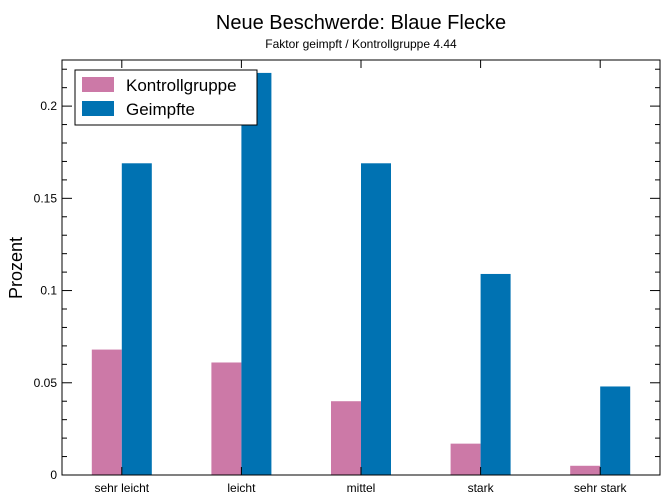  Describe the element at coordinates (361, 44) in the screenshot. I see `chart-subtitle: Faktor geimpft / Kontrollgruppe 4.44` at that location.